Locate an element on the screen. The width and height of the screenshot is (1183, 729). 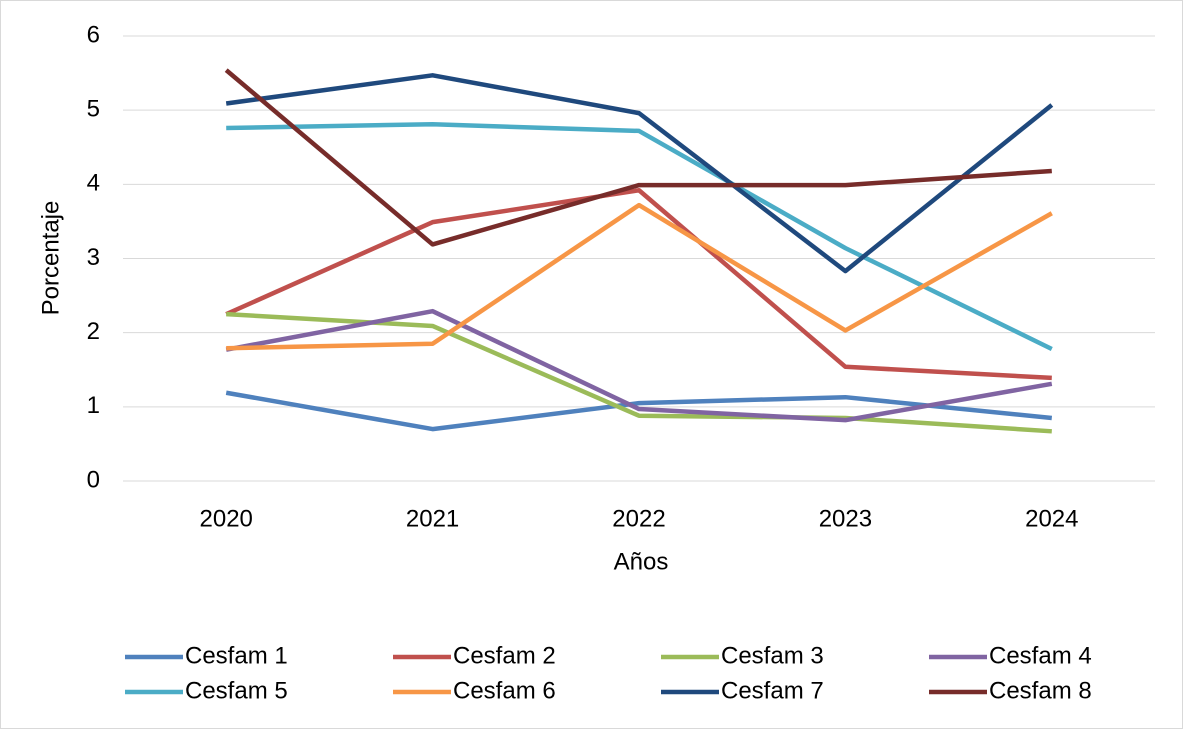
x-tick-label: 2021 is located at coordinates (432, 518).